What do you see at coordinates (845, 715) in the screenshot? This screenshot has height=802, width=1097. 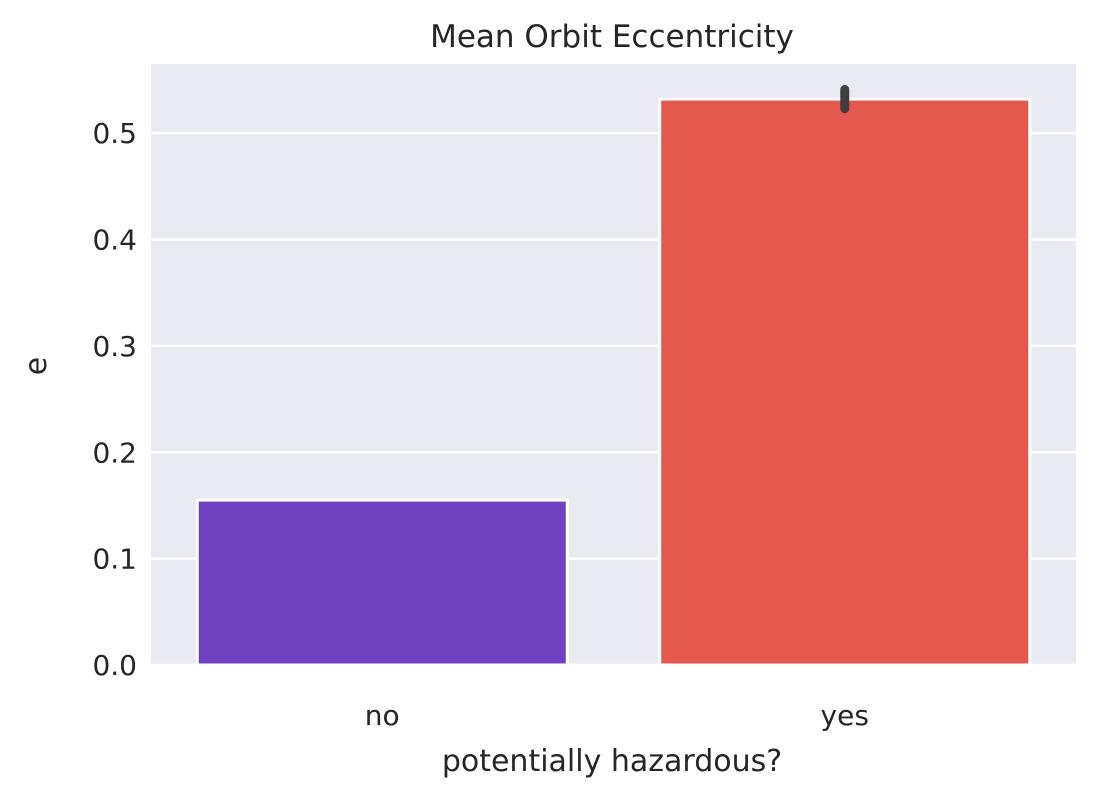 I see `x-tick-label: yes` at bounding box center [845, 715].